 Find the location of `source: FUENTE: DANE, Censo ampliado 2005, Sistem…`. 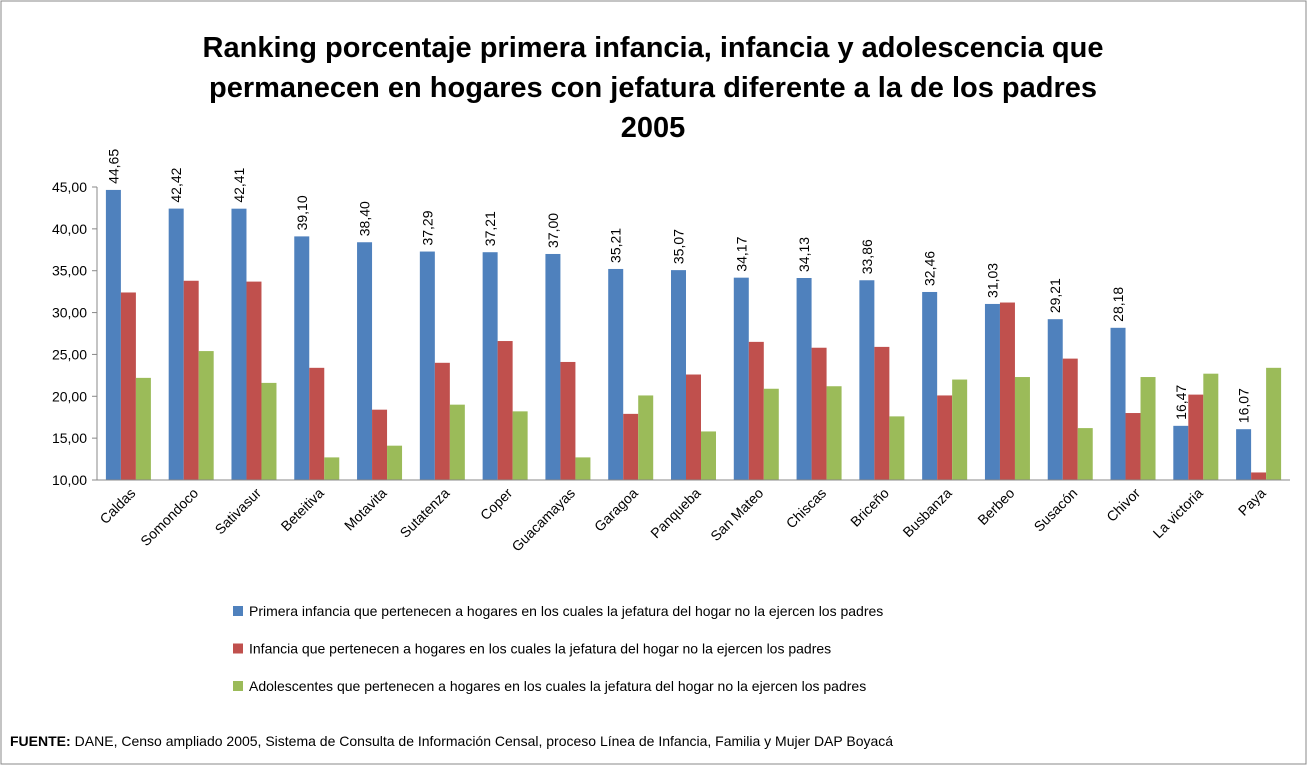

source: FUENTE: DANE, Censo ampliado 2005, Sistem… is located at coordinates (451, 741).